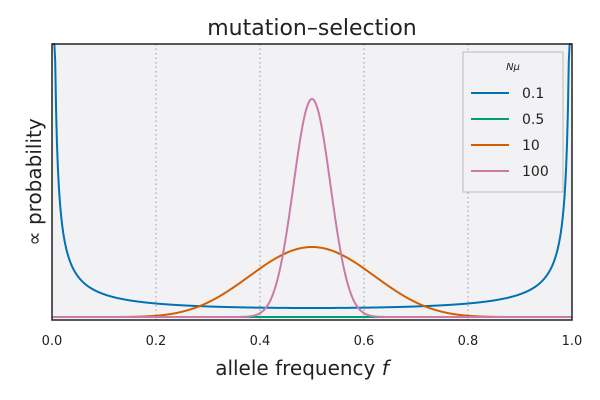 This screenshot has height=400, width=600. What do you see at coordinates (34, 182) in the screenshot?
I see `y-axis-label: ∝ probability` at bounding box center [34, 182].